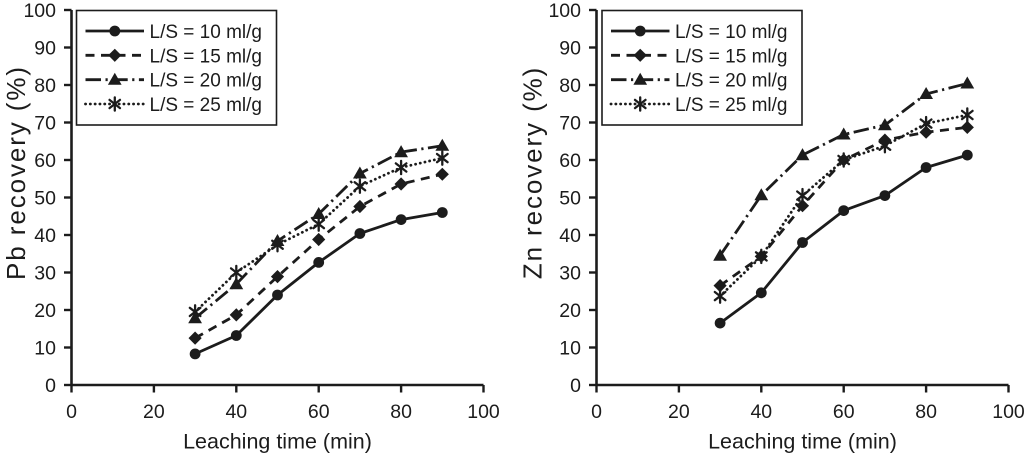 The width and height of the screenshot is (1024, 463). Describe the element at coordinates (533, 172) in the screenshot. I see `svg-text: Zn recovery (%)` at that location.